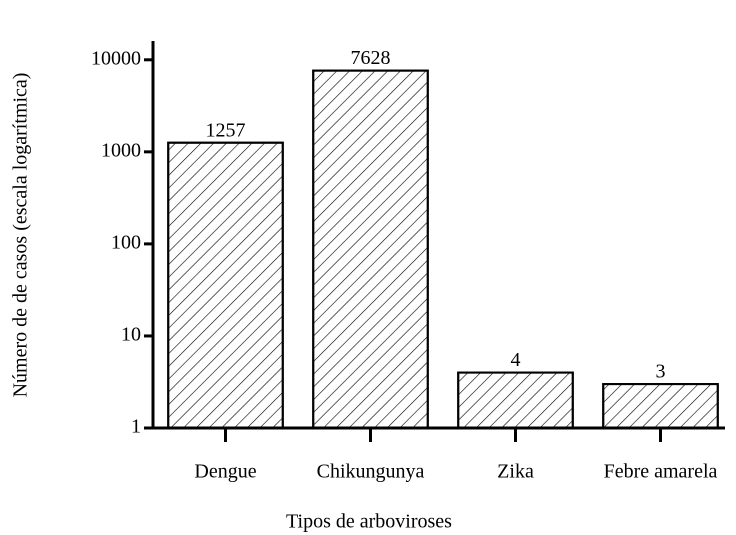 This screenshot has height=535, width=736. I want to click on y-axis-label: Número de de casos (escala logarítmica), so click(21, 235).